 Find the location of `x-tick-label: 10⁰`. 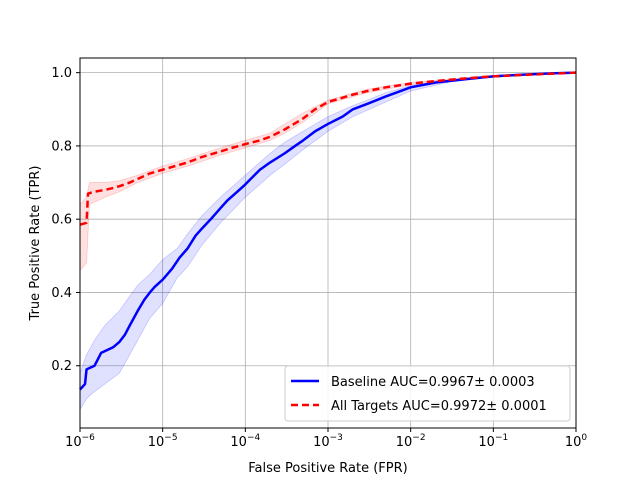

x-tick-label: 10⁰ is located at coordinates (576, 441).